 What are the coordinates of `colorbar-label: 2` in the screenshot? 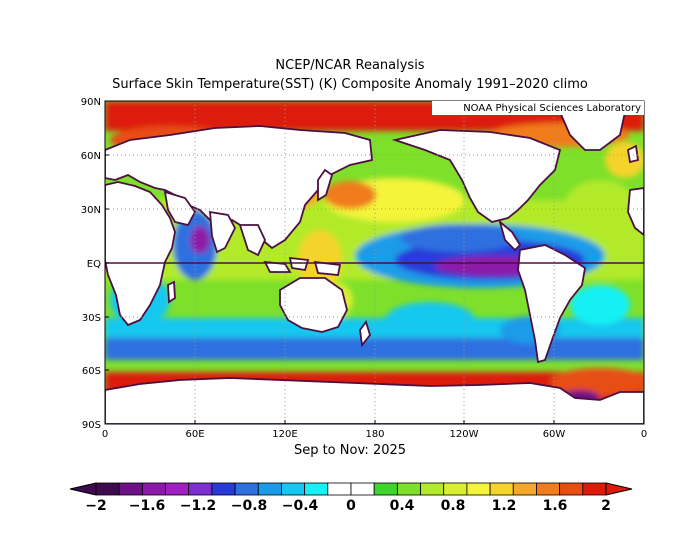 It's located at (606, 506).